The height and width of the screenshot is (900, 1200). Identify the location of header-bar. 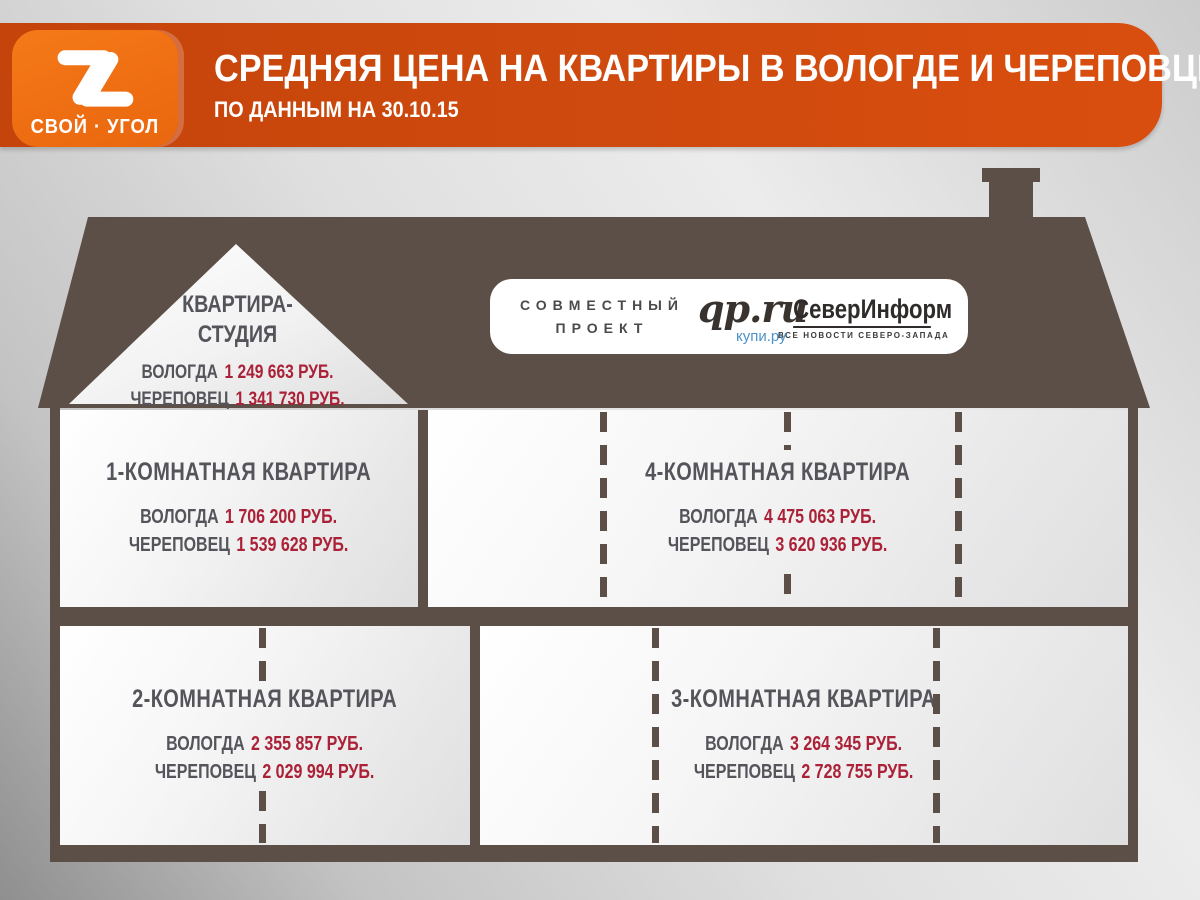
(581, 85).